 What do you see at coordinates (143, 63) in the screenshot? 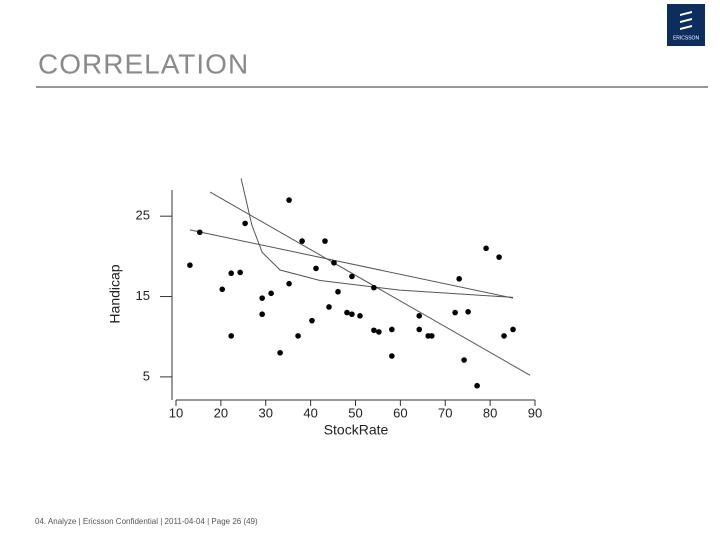
I see `slide-title: CORRELATION` at bounding box center [143, 63].